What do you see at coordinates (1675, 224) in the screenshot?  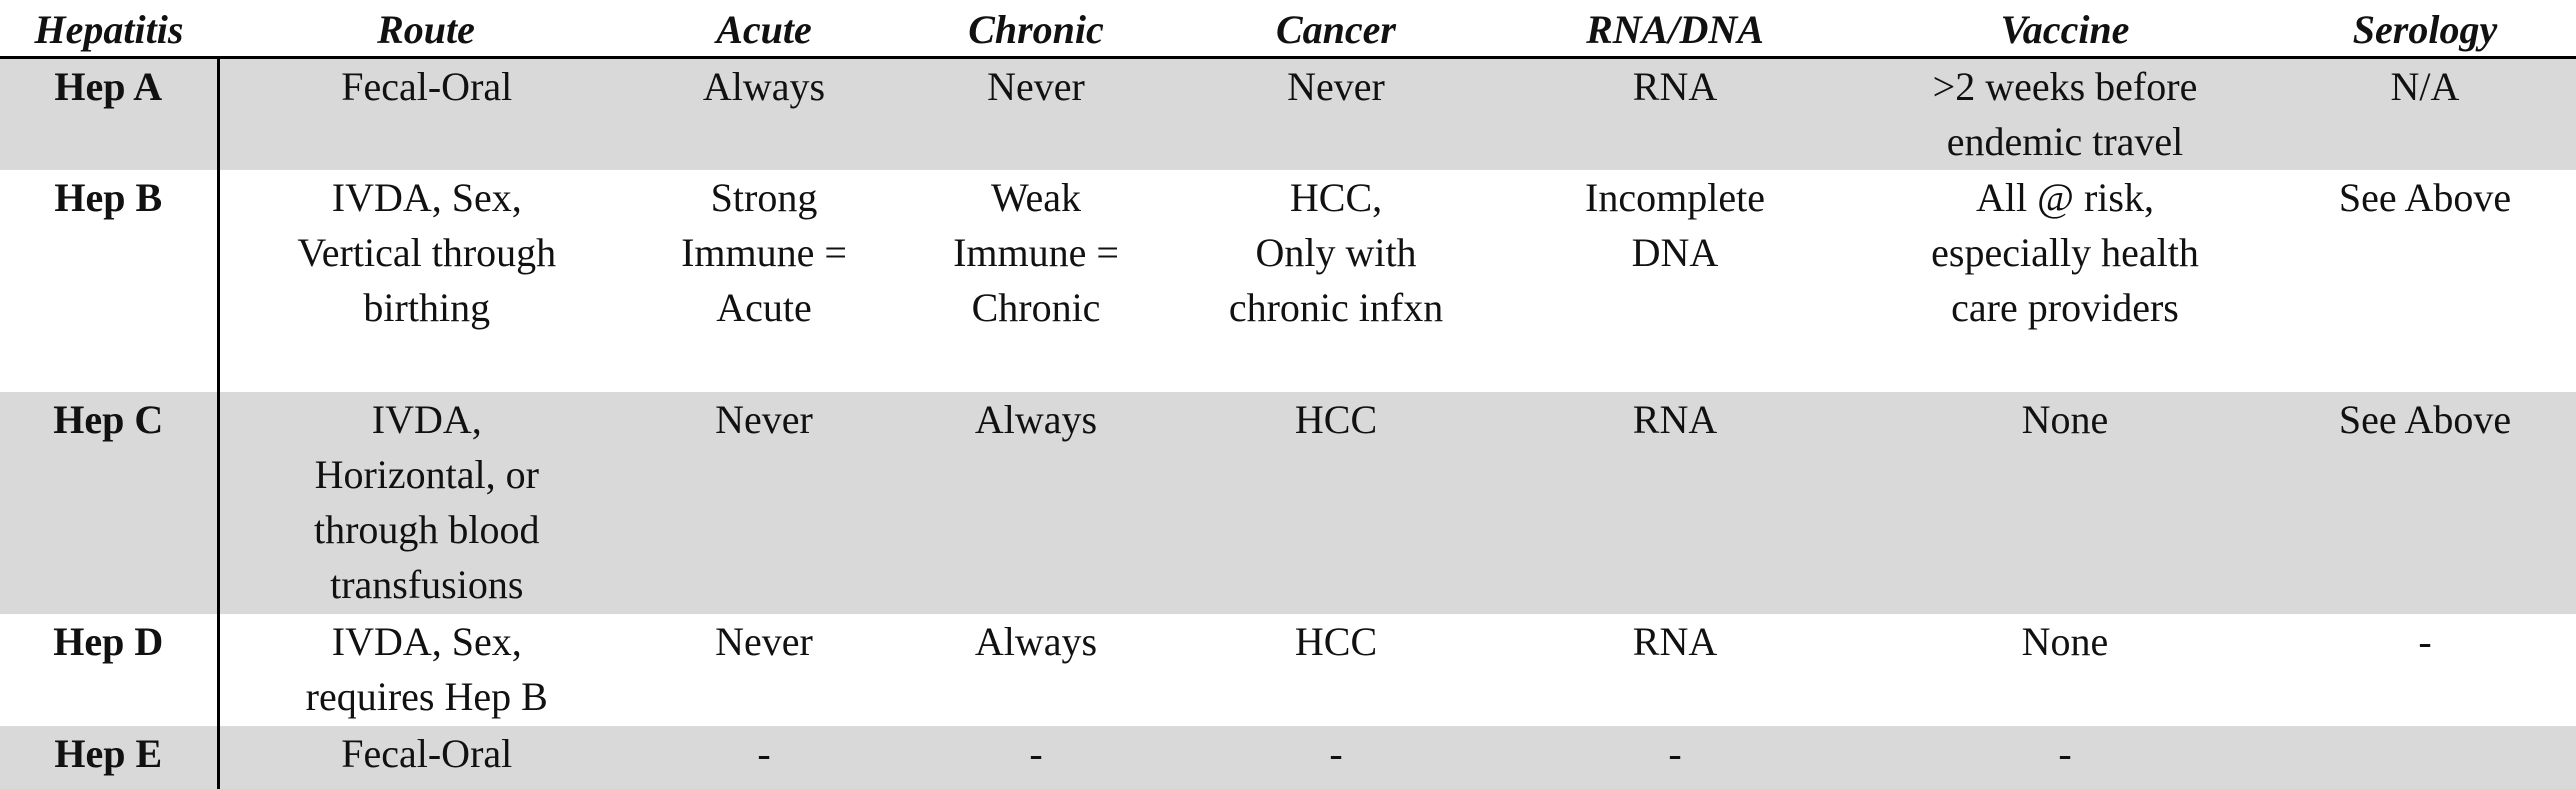 I see `rna-dna-cell: Incomplete DNA` at bounding box center [1675, 224].